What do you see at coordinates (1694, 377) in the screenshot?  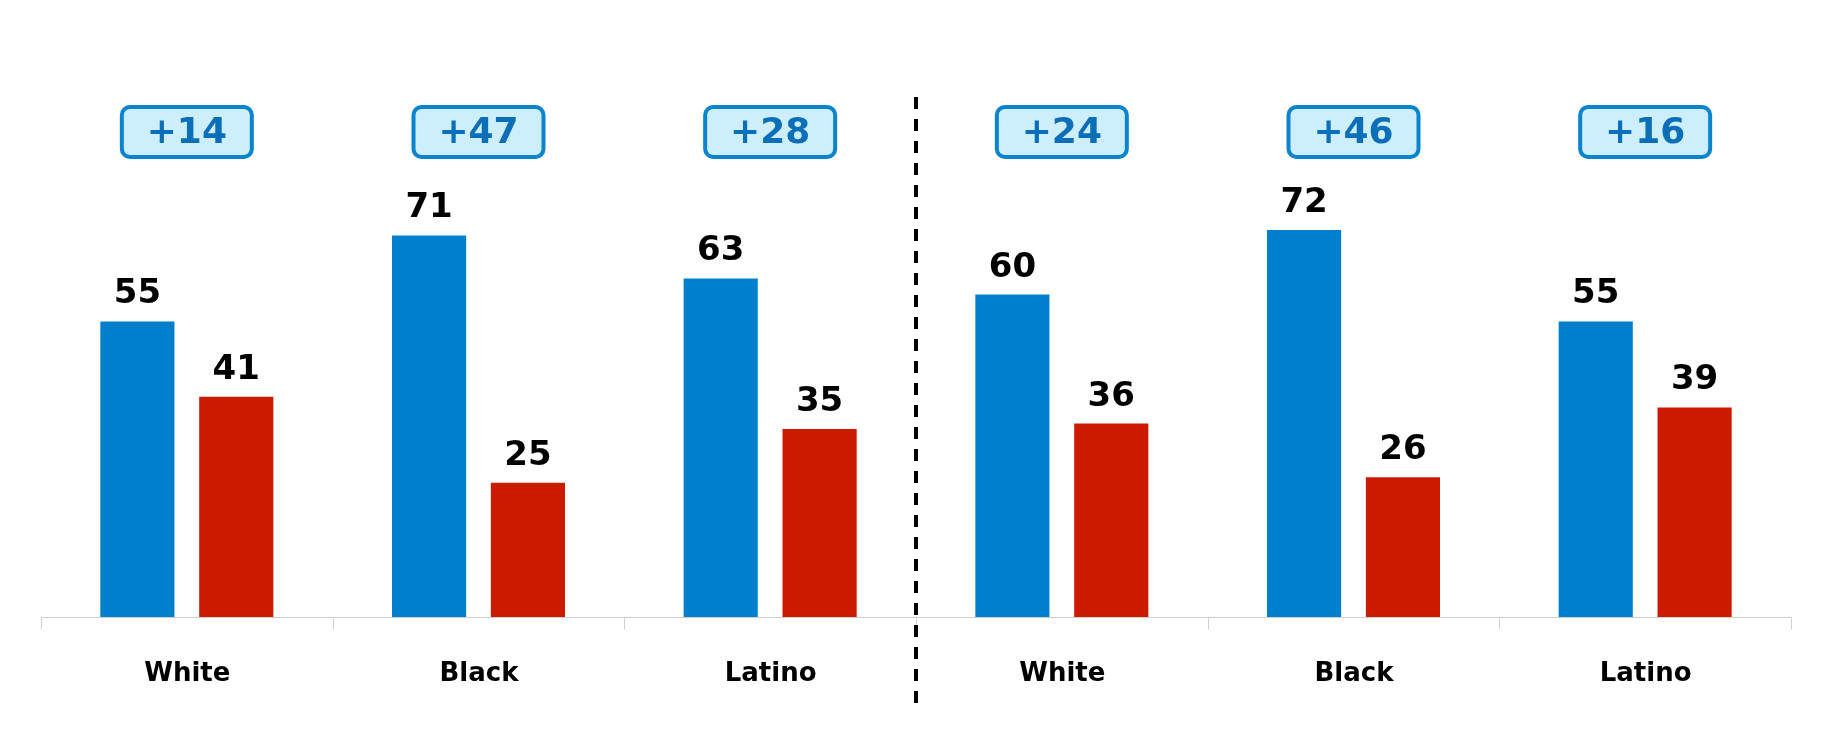 I see `data-label: 39` at bounding box center [1694, 377].